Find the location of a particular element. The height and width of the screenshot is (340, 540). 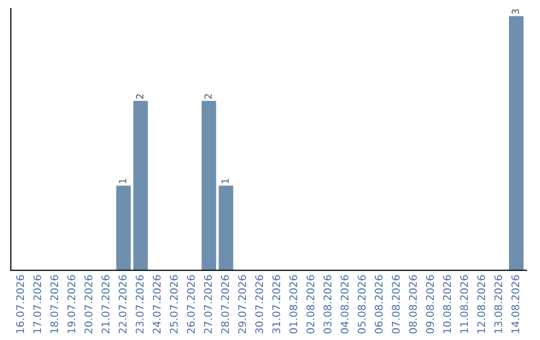

x-tick-label: 31.07.2026 is located at coordinates (276, 304).